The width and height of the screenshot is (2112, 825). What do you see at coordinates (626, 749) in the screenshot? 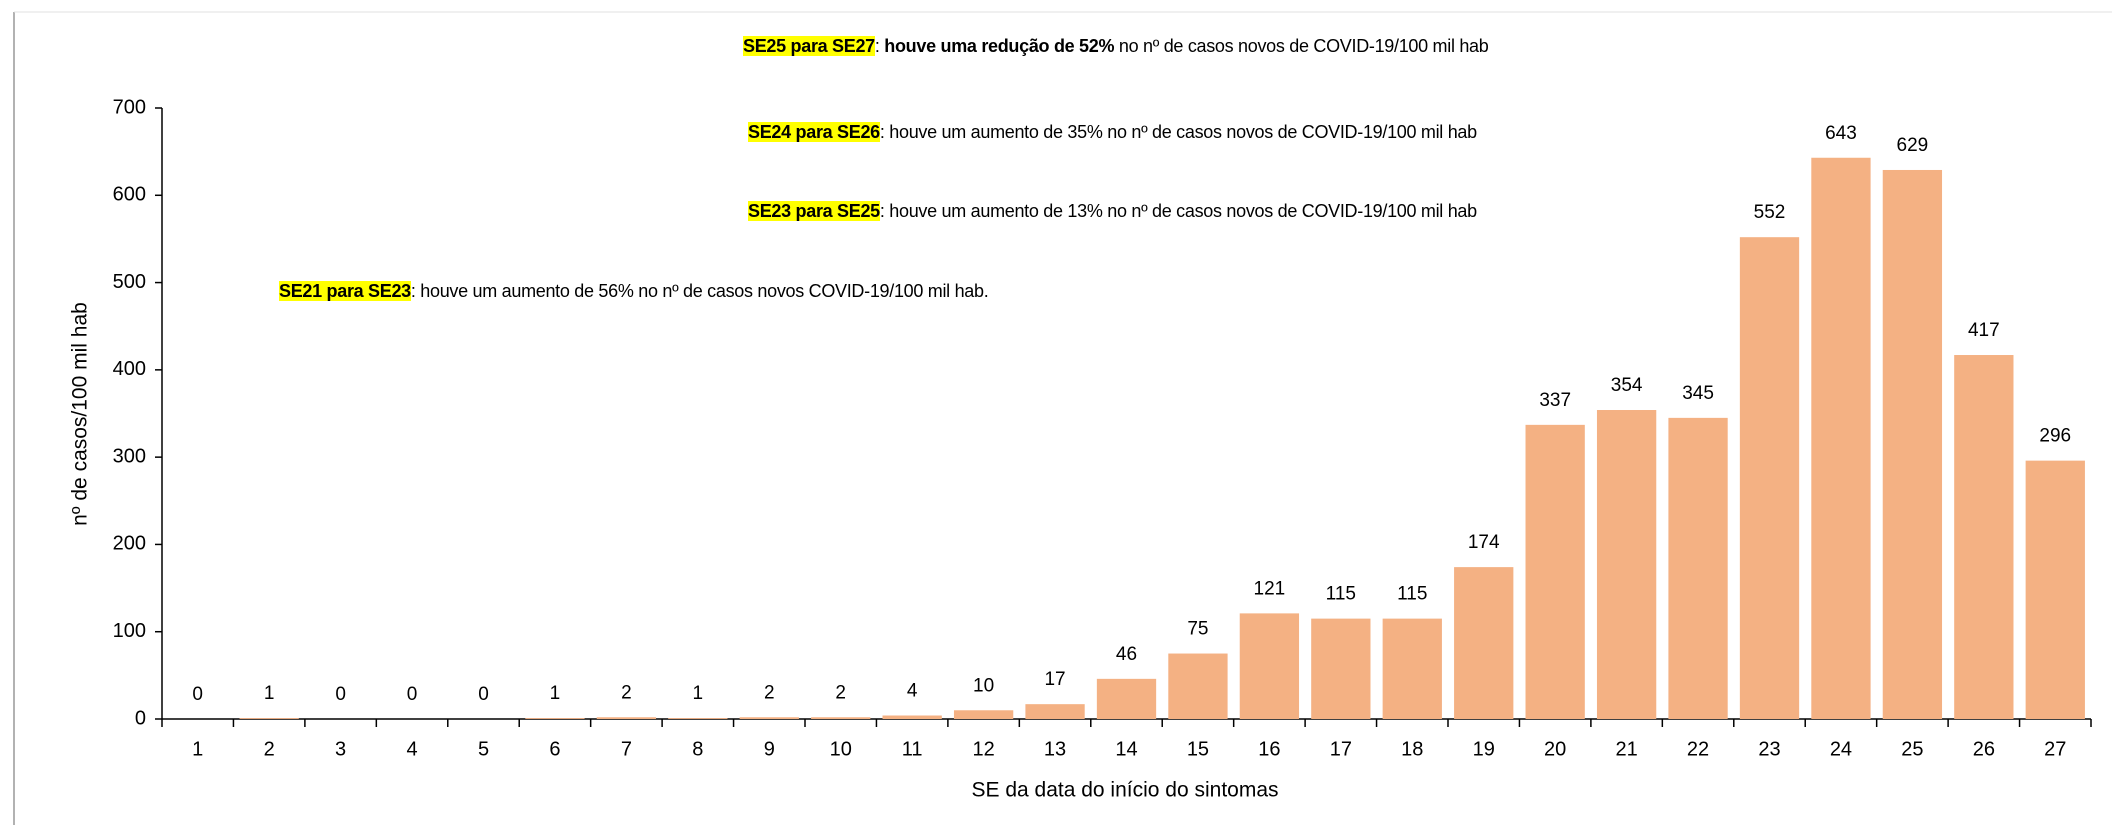
I see `x-tick-label: 7` at bounding box center [626, 749].